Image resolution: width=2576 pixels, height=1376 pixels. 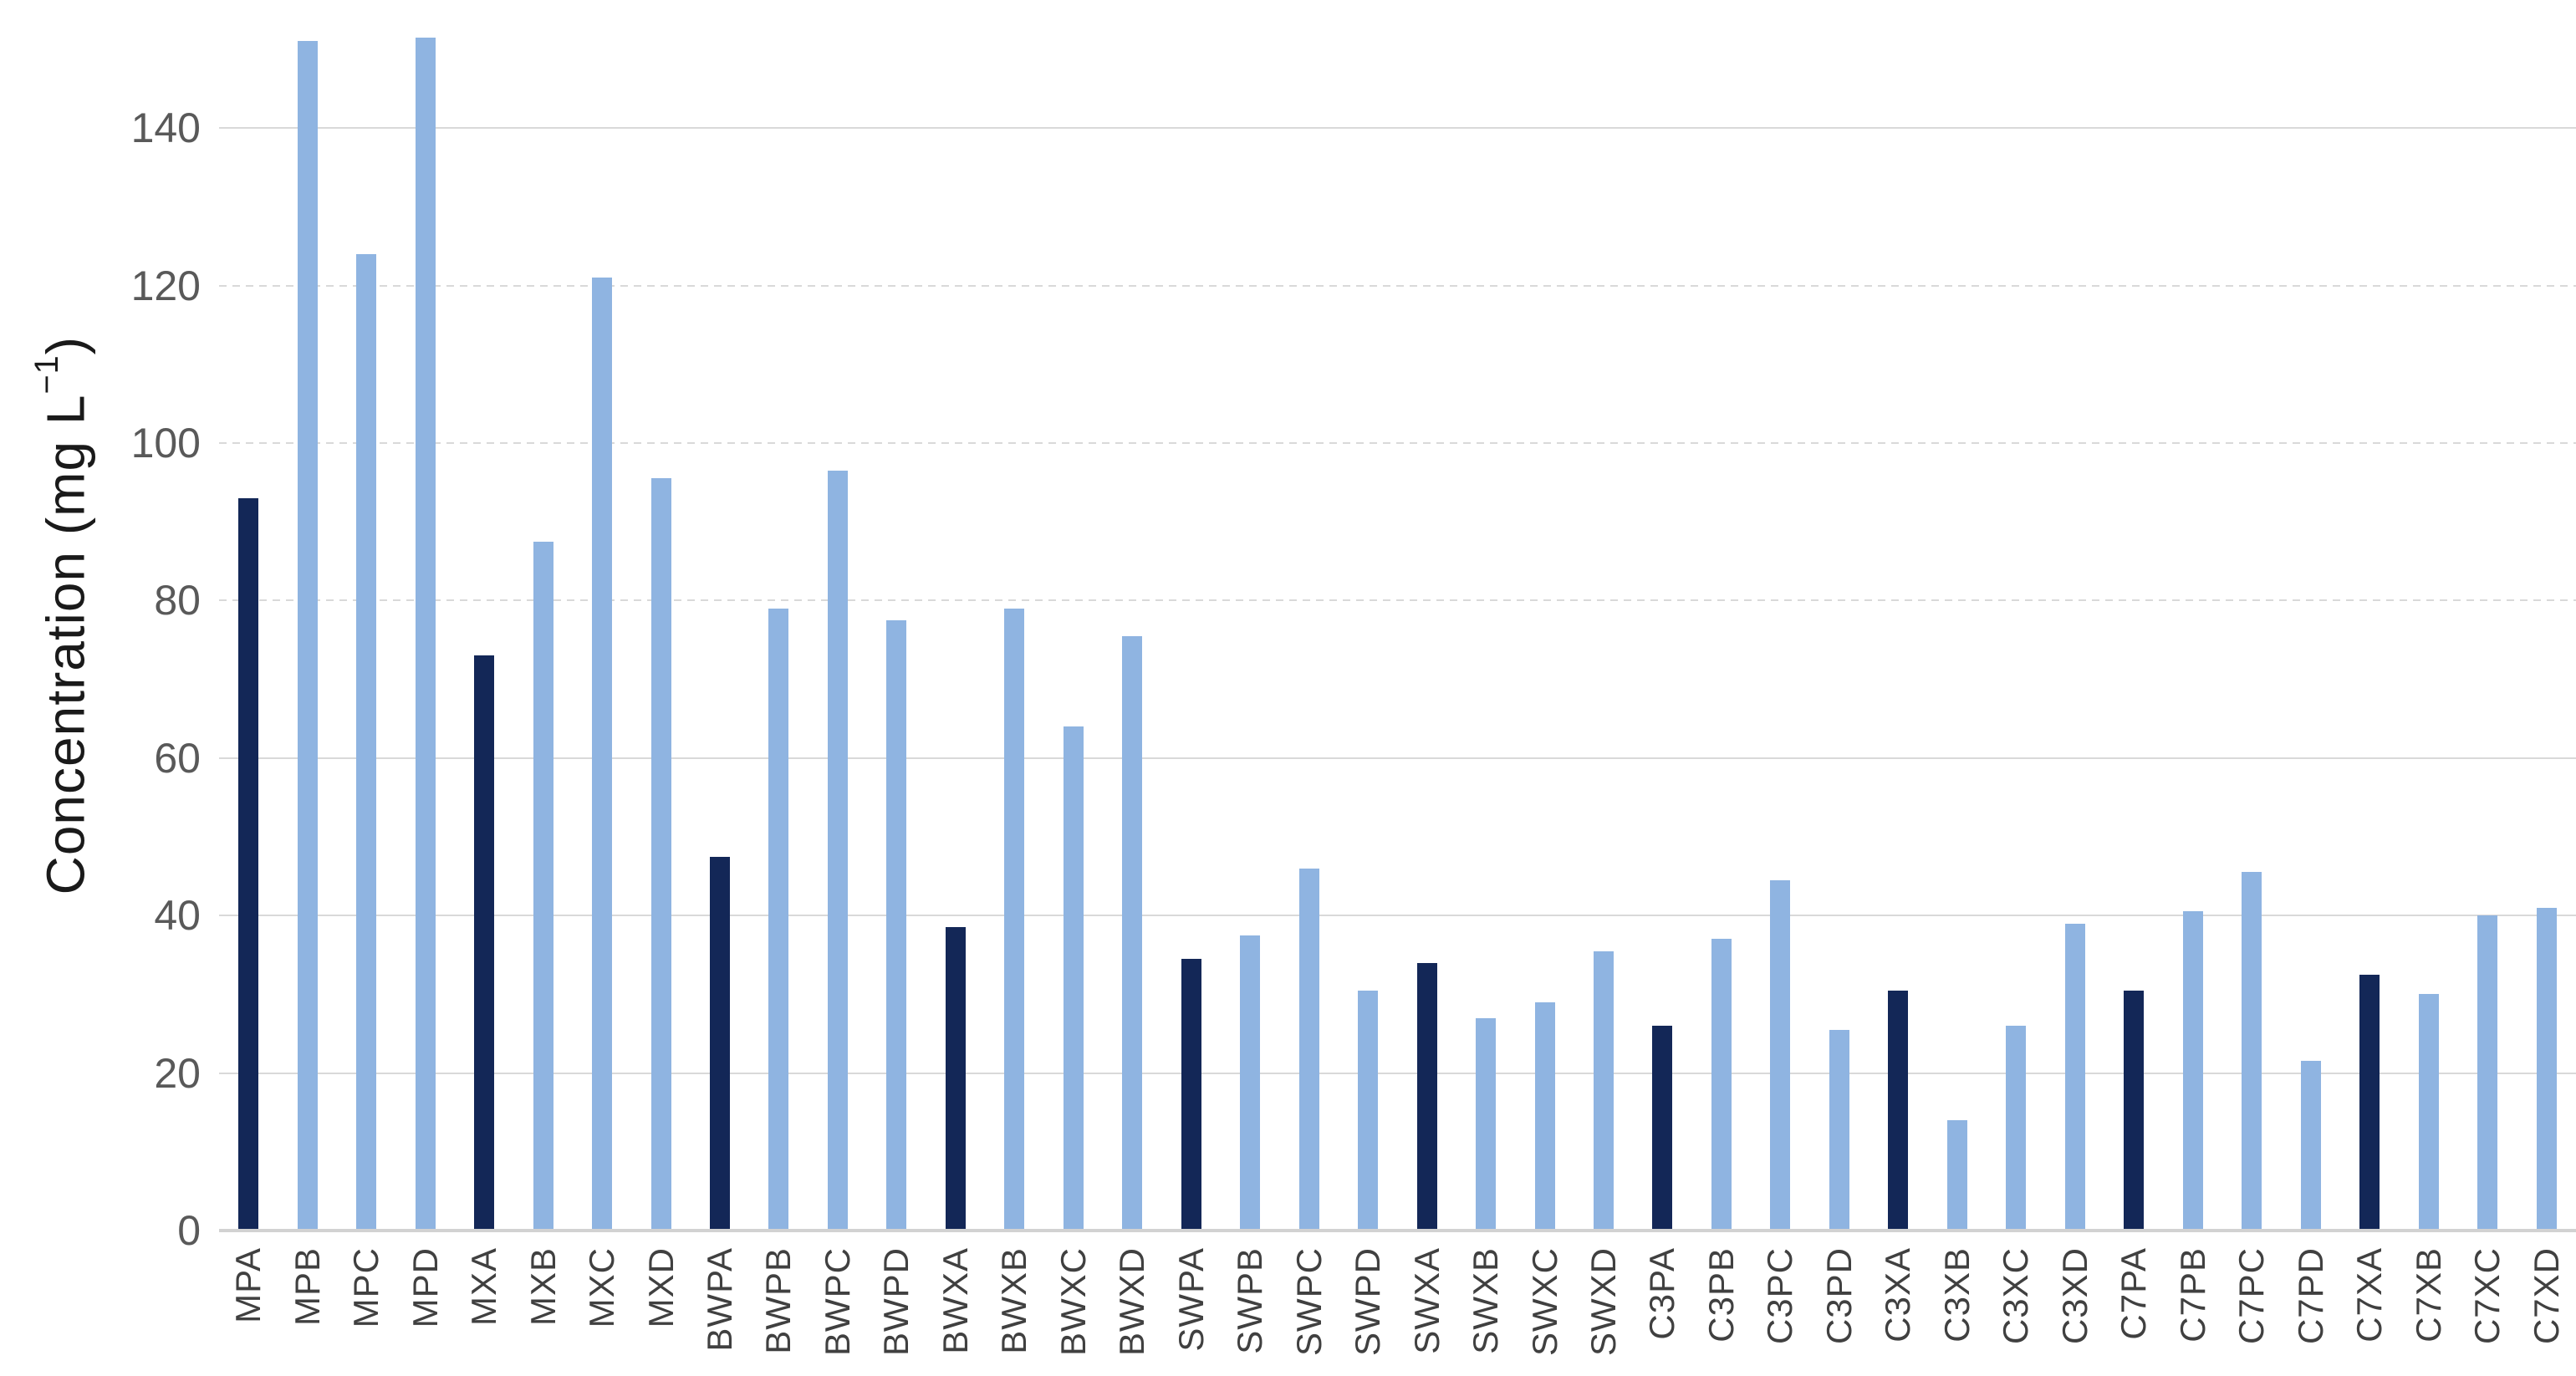 What do you see at coordinates (2074, 1077) in the screenshot?
I see `bar-C3XD` at bounding box center [2074, 1077].